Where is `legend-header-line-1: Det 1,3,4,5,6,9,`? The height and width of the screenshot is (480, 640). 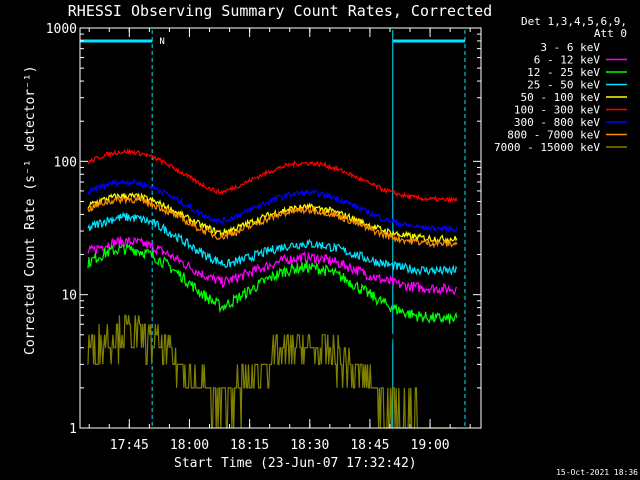 legend-header-line-1: Det 1,3,4,5,6,9, is located at coordinates (574, 21).